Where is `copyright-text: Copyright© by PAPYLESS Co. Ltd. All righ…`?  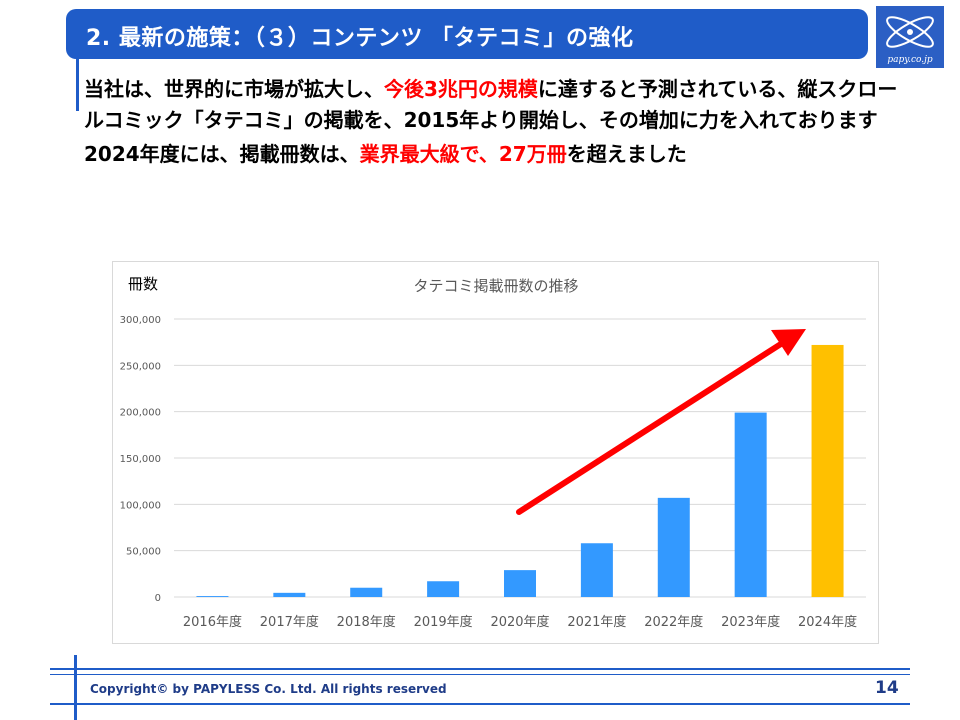
copyright-text: Copyright© by PAPYLESS Co. Ltd. All righ… is located at coordinates (268, 689).